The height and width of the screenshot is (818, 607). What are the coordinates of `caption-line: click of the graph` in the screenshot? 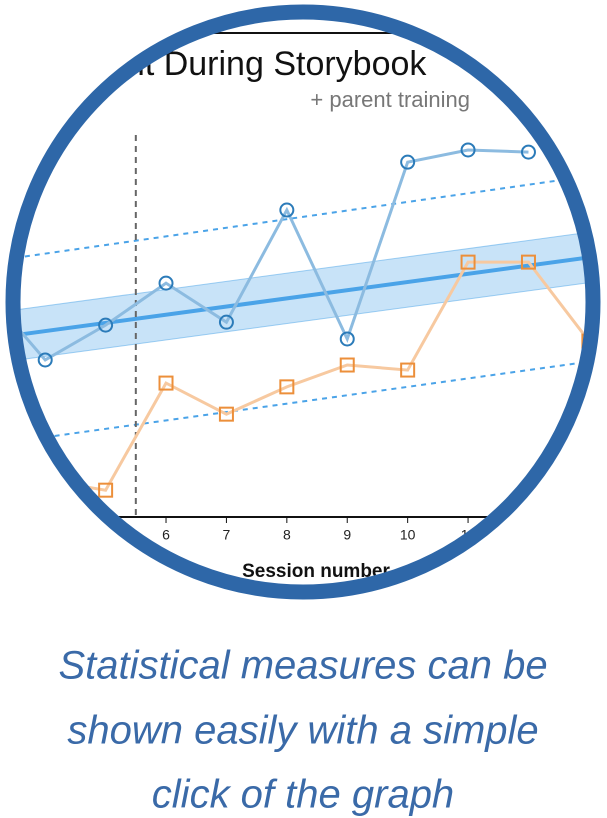 It's located at (303, 795).